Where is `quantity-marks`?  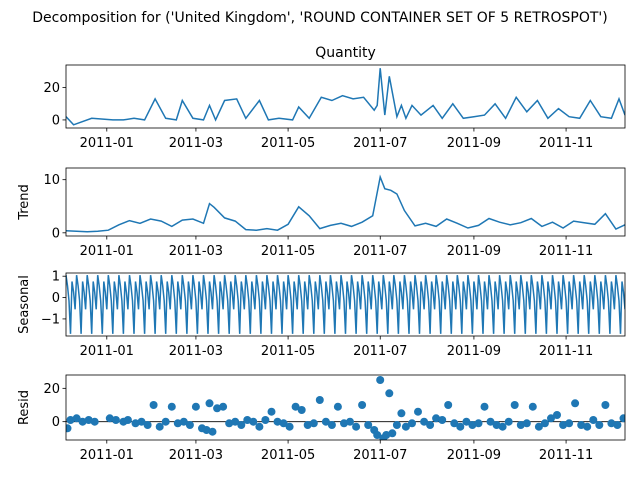 quantity-marks is located at coordinates (345, 97).